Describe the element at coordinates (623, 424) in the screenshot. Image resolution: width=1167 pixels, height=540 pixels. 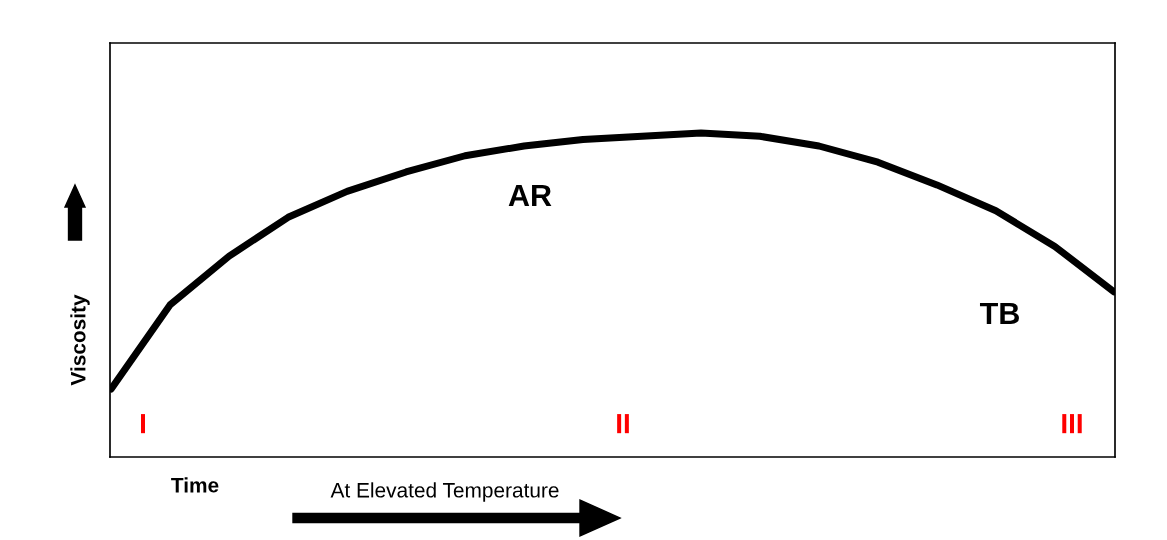
I see `annotation: II` at that location.